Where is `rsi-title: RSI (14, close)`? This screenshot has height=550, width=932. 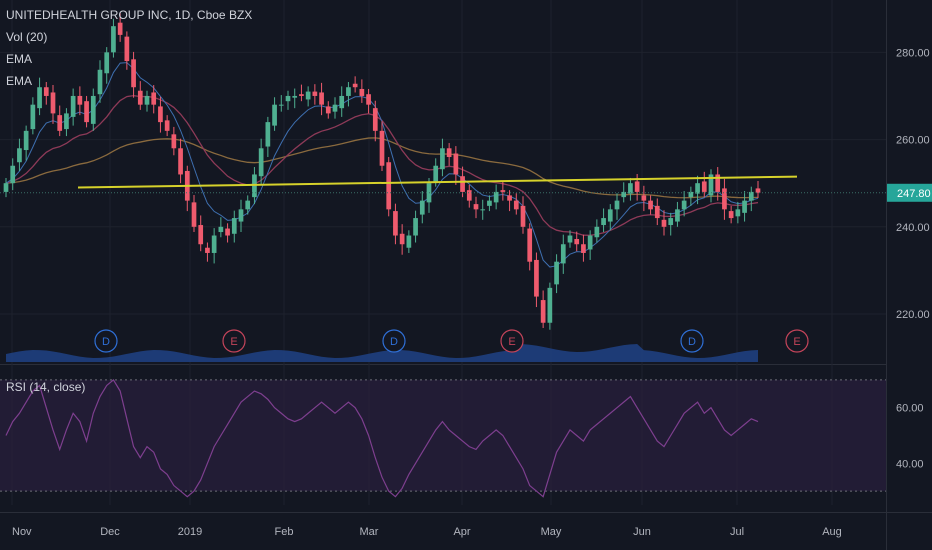
rsi-title: RSI (14, close) is located at coordinates (46, 387).